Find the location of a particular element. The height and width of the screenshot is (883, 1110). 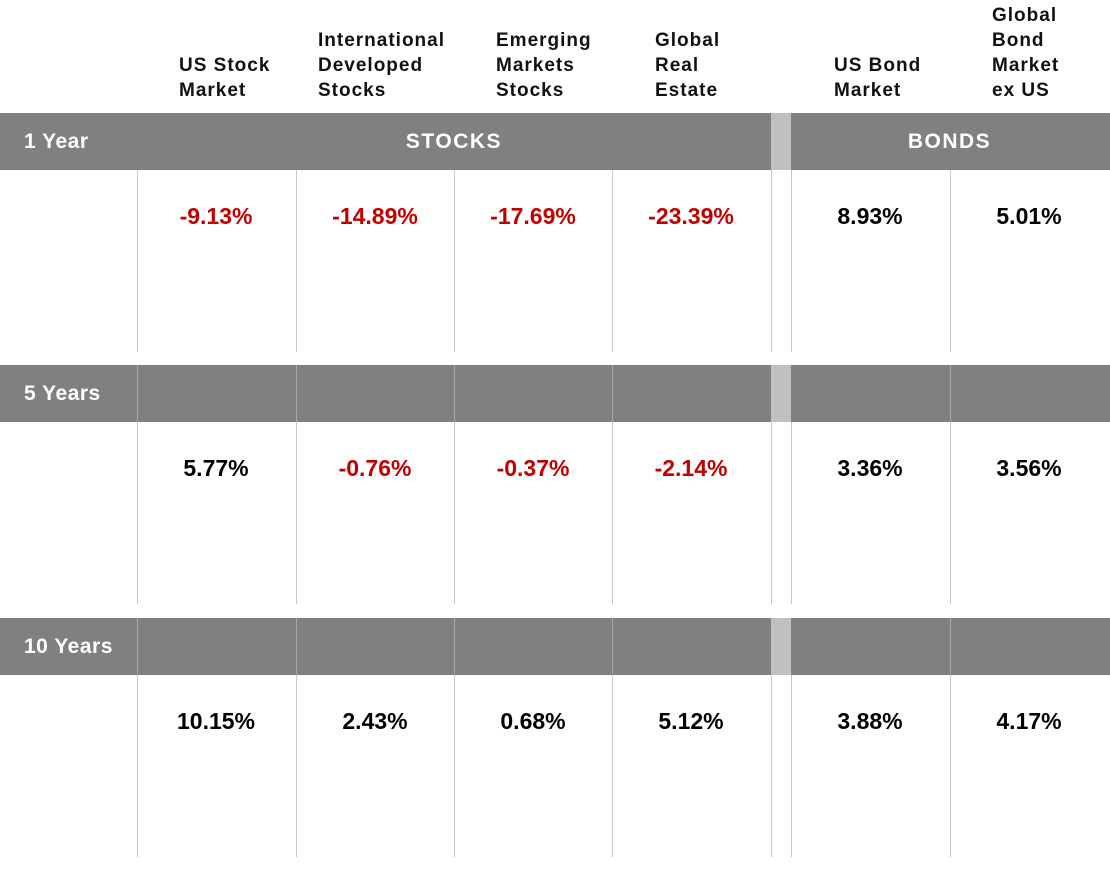

return-value: 5.01% is located at coordinates (1029, 216).